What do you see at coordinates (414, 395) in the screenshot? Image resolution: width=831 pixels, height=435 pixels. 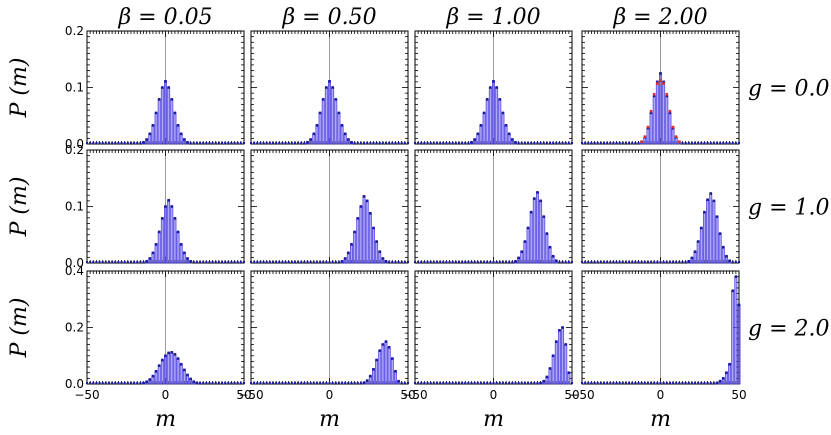 I see `x-tick-label: −50` at bounding box center [414, 395].